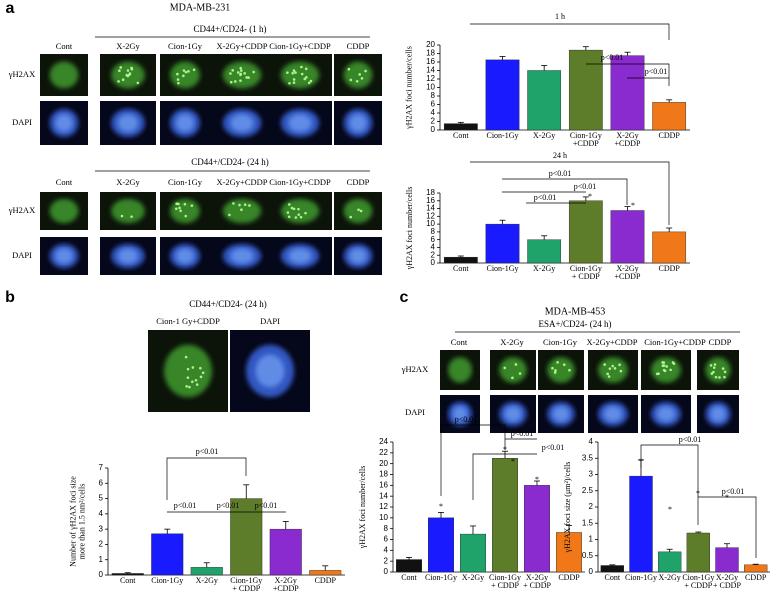 This screenshot has width=778, height=599. Describe the element at coordinates (560, 342) in the screenshot. I see `column-header: Cion-1Gy` at that location.